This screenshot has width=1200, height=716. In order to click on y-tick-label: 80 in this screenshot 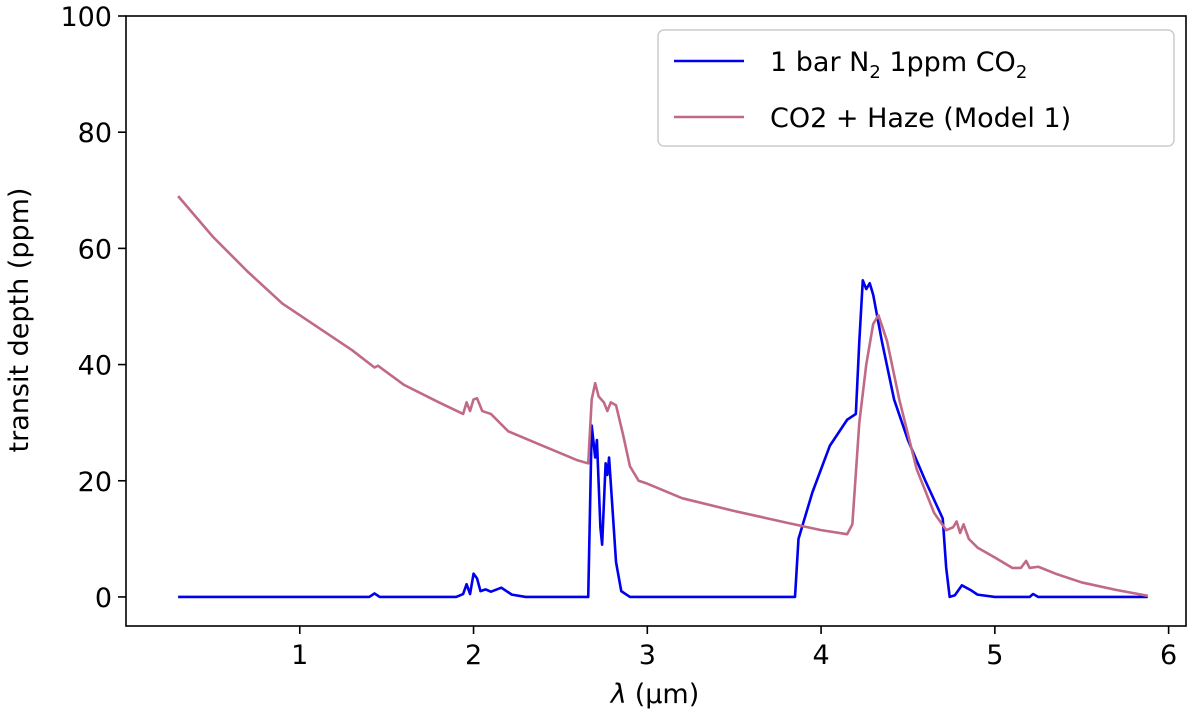, I will do `click(95, 133)`.